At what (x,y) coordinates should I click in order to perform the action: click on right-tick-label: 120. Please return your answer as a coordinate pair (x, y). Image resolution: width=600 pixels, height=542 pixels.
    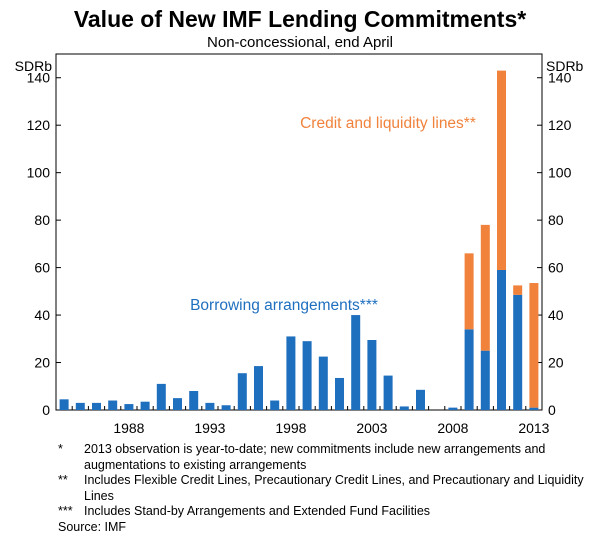
    Looking at the image, I should click on (560, 125).